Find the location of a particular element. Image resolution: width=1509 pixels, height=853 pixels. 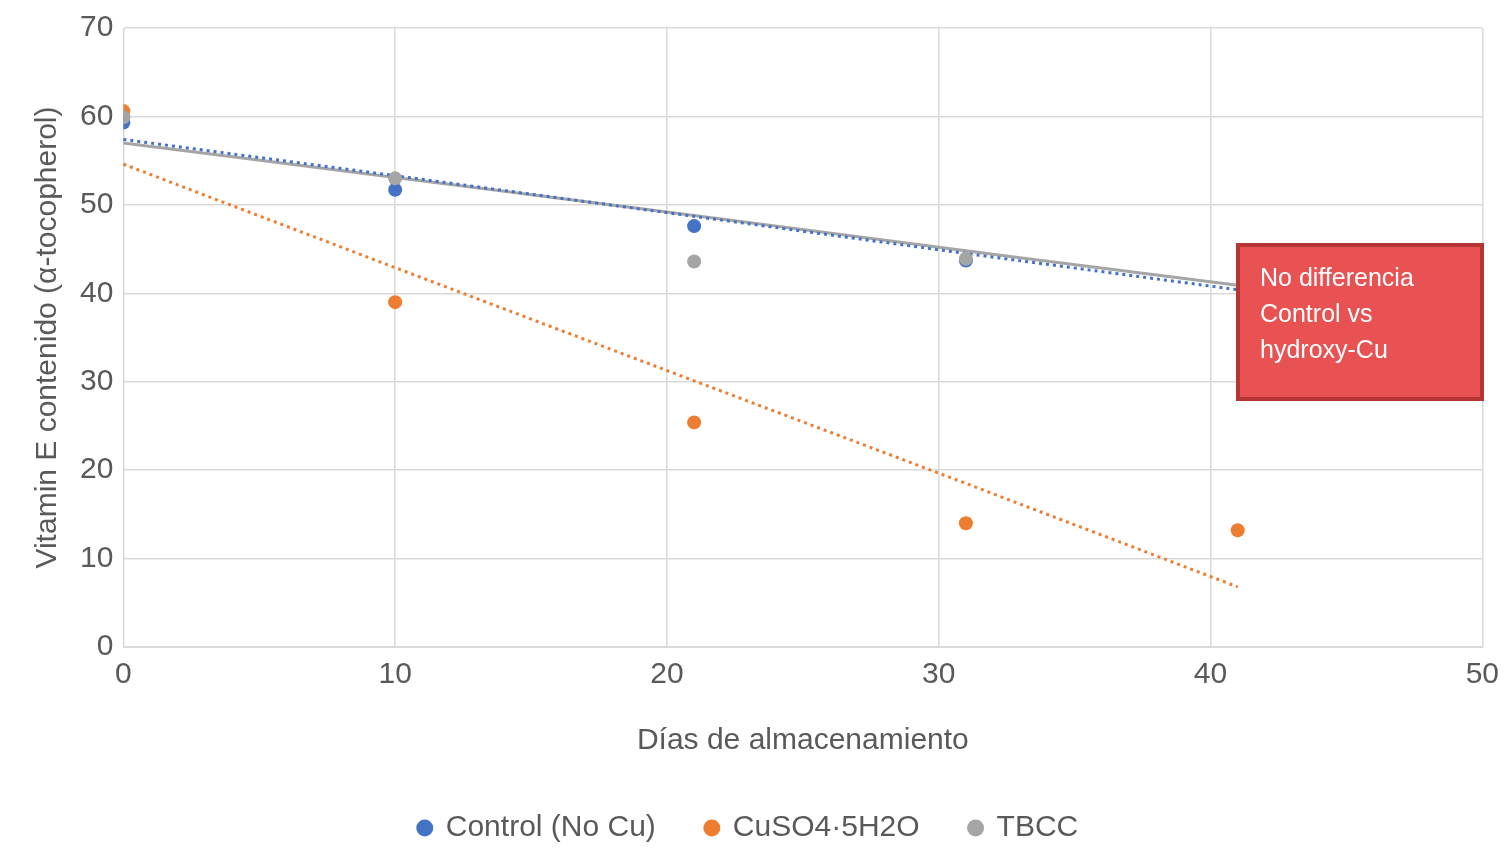

y-tick-label: 70 is located at coordinates (96, 26).